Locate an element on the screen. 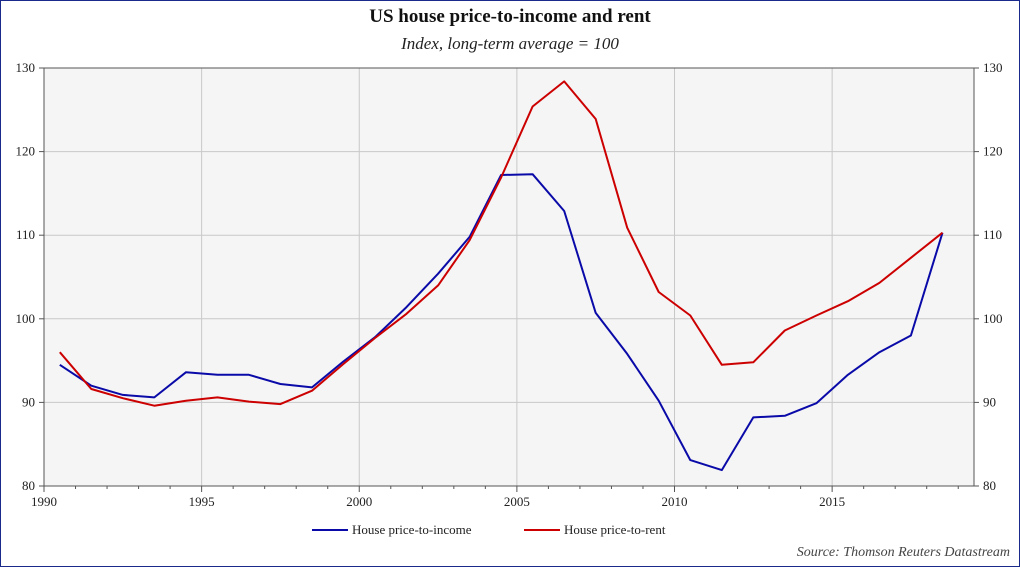 This screenshot has height=567, width=1020. y-tick-label-right: 130 is located at coordinates (993, 67).